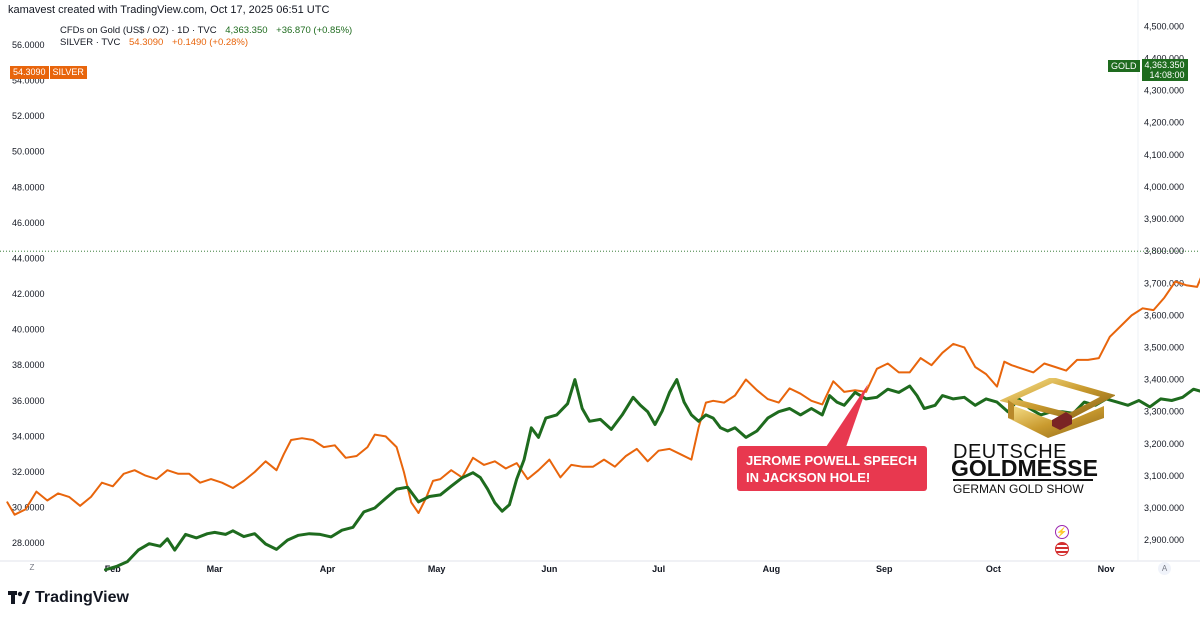 This screenshot has width=1200, height=620. I want to click on gold-badge-name: GOLD, so click(1124, 66).